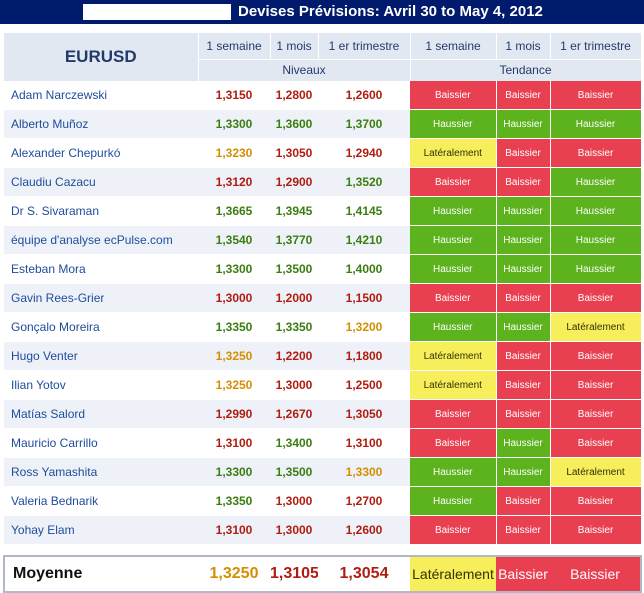 Image resolution: width=644 pixels, height=593 pixels. I want to click on analyst-name: Esteban Mora, so click(101, 269).